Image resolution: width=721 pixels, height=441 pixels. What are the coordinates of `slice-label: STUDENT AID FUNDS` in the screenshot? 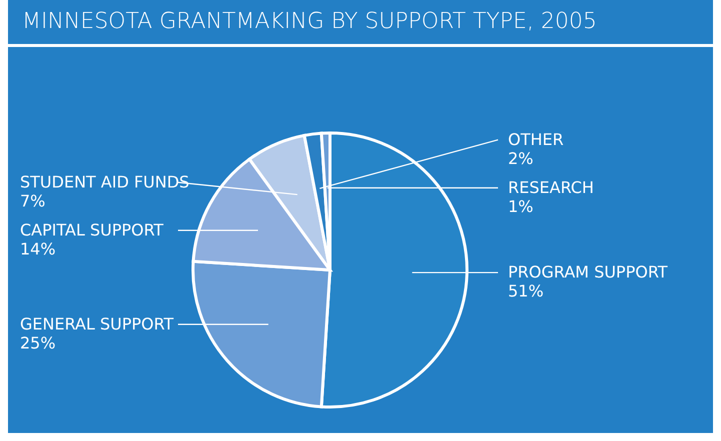 It's located at (105, 182).